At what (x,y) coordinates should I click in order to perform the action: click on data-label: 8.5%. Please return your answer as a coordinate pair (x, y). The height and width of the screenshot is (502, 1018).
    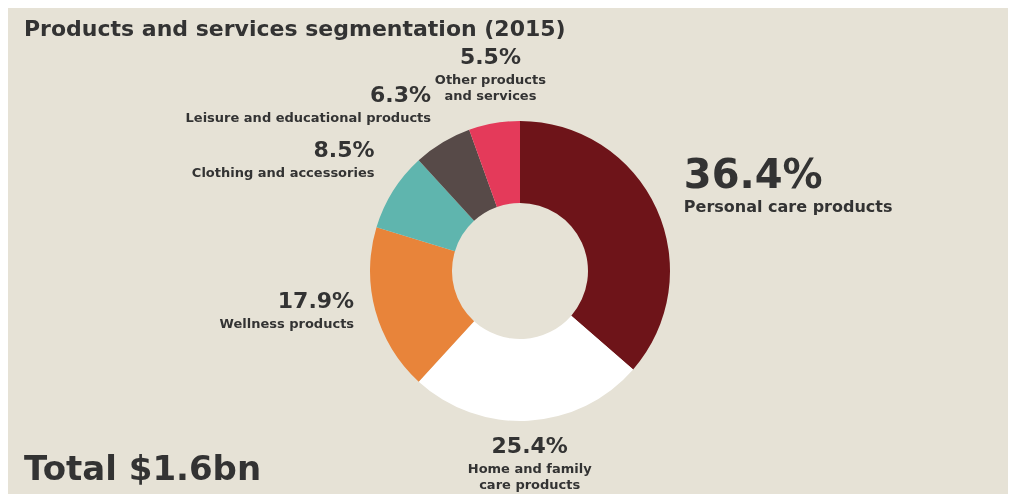
    Looking at the image, I should click on (344, 150).